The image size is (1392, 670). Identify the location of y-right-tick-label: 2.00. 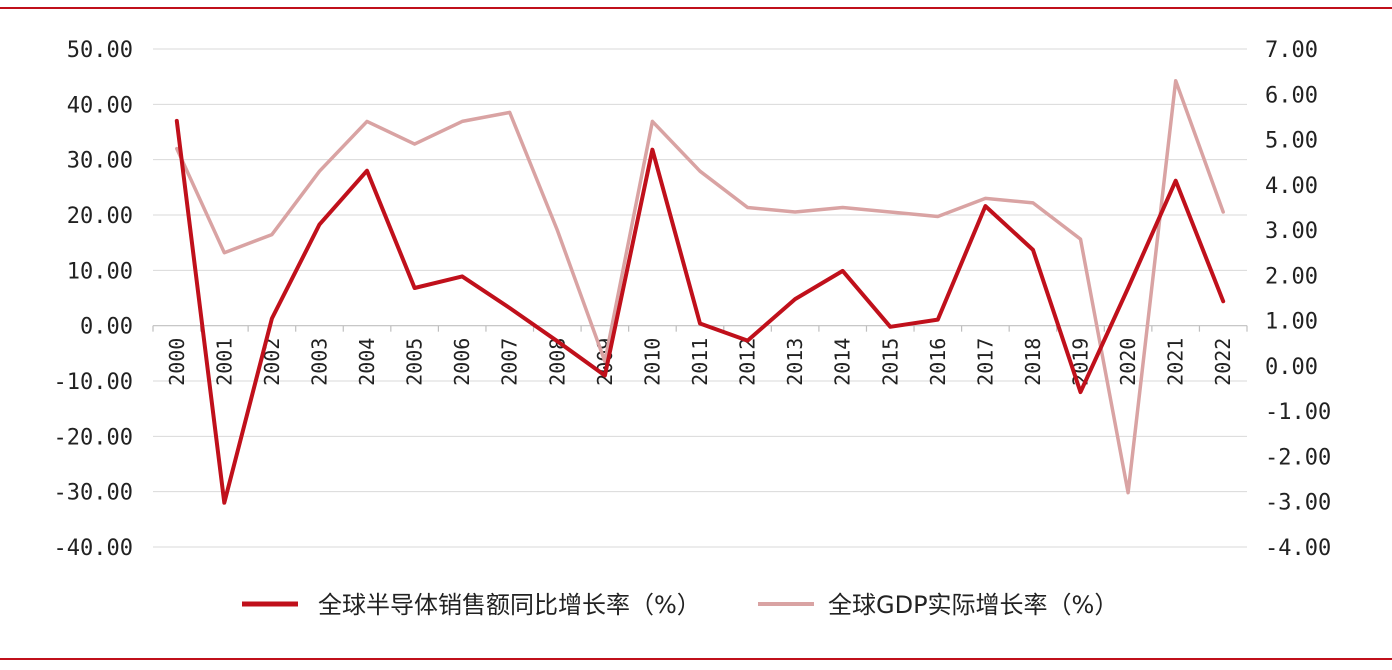
(1291, 276).